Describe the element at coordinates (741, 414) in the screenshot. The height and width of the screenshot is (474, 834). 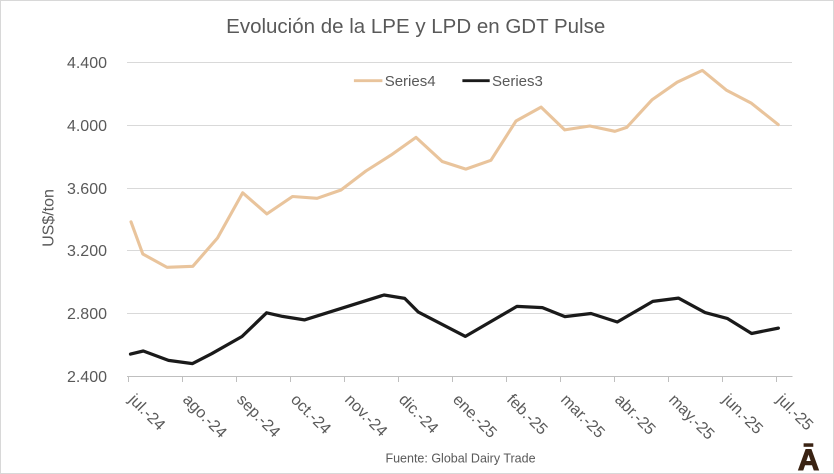
I see `svg-text: jun.-25` at that location.